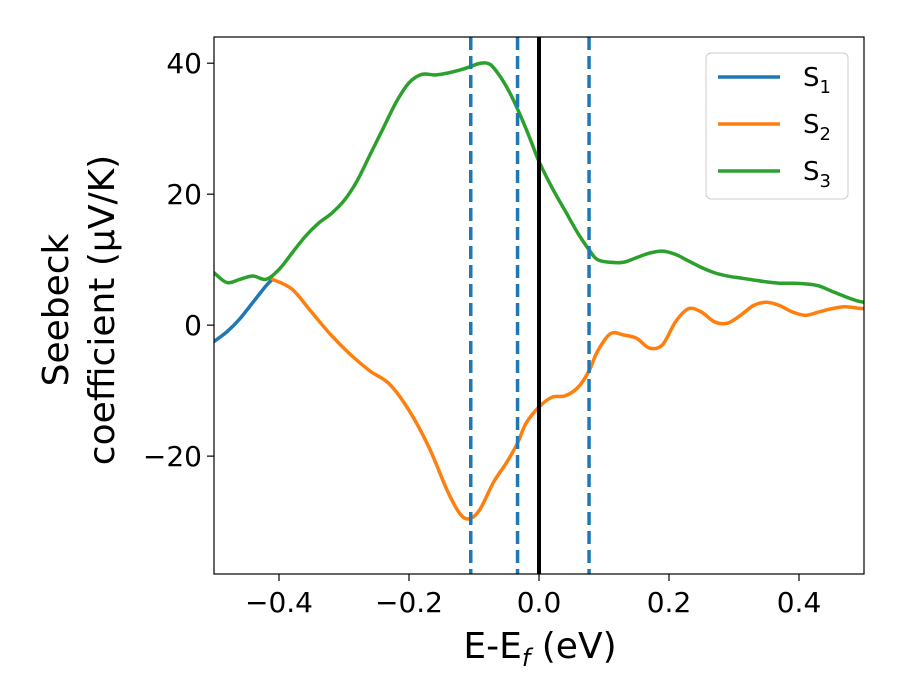 This screenshot has width=900, height=700. I want to click on legend-label-s2: S2, so click(817, 127).